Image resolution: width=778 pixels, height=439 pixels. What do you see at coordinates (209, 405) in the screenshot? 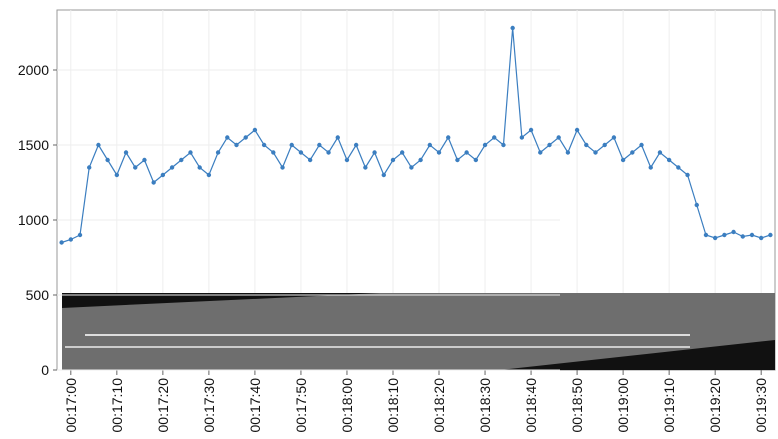
I see `x-tick-label: 00:17:30` at bounding box center [209, 405].